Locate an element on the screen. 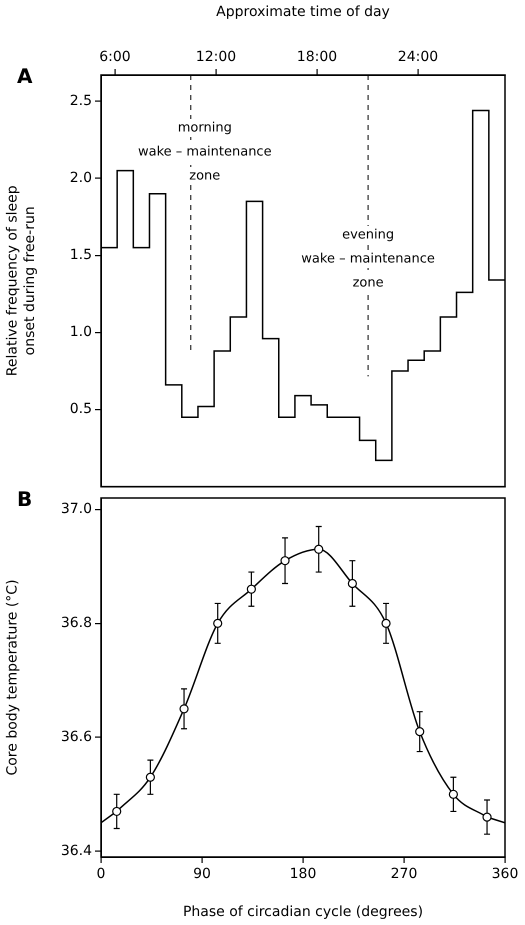 The height and width of the screenshot is (925, 525). y-tick-label: 36.4 is located at coordinates (76, 850).